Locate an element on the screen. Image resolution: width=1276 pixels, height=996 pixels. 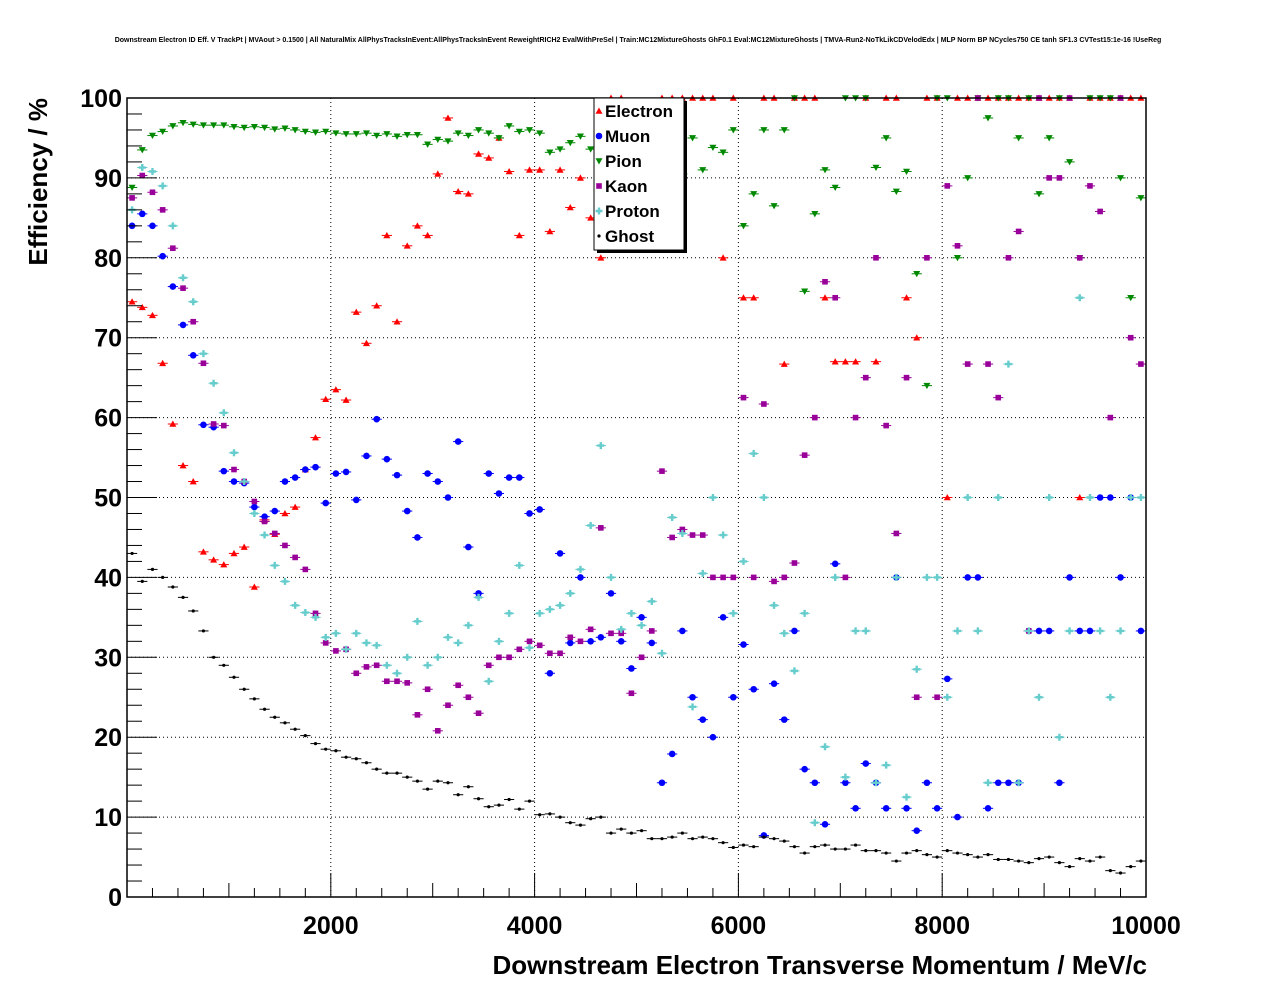
legend-label-proton: Proton is located at coordinates (632, 211).